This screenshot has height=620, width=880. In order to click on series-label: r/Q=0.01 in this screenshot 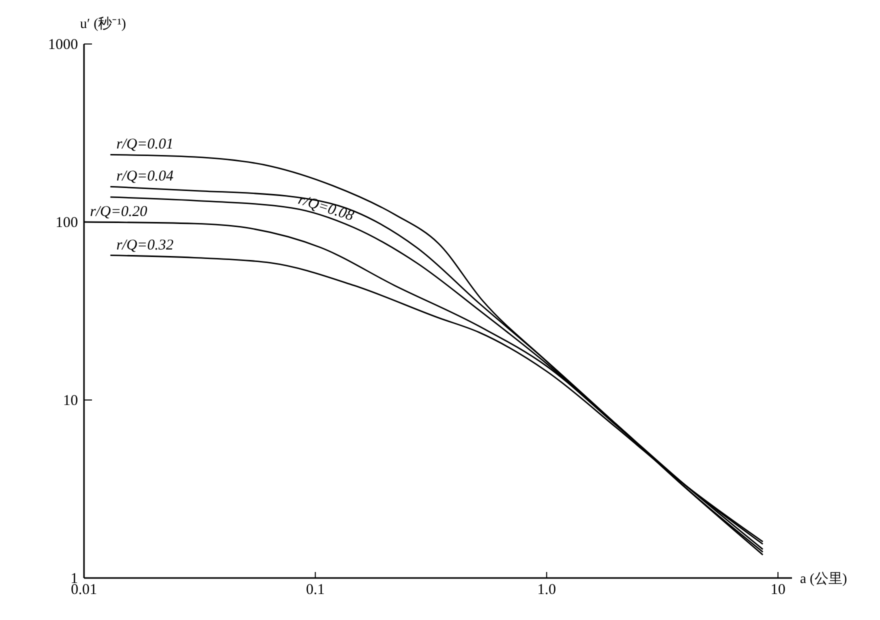, I will do `click(145, 144)`.